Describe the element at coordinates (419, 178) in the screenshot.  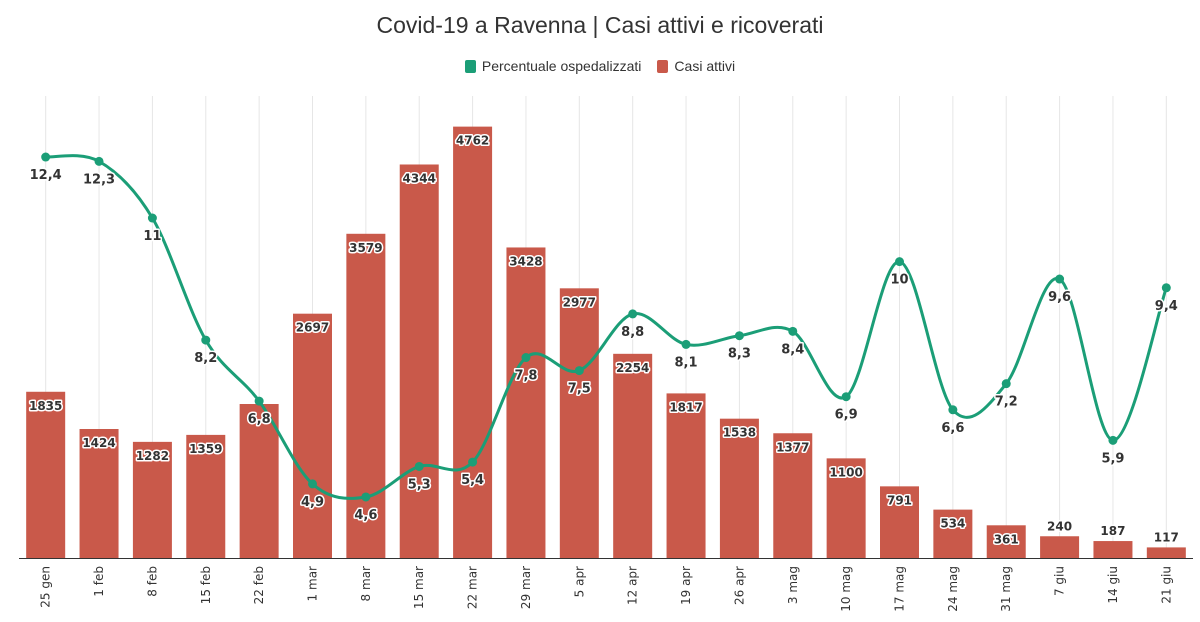
I see `bar-value-label: 4344` at that location.